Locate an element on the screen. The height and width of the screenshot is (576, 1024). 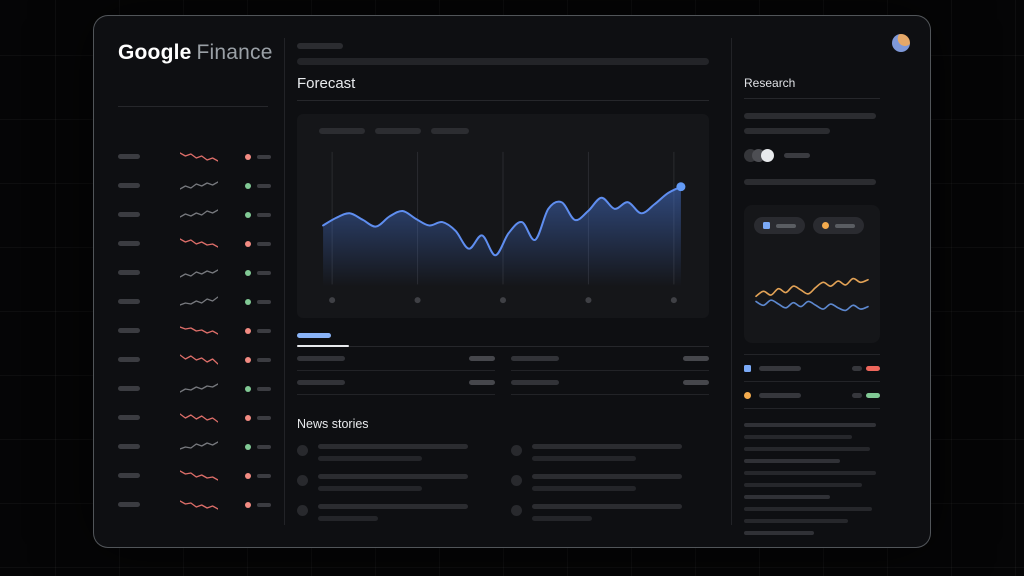
main-research-divider is located at coordinates (731, 281).